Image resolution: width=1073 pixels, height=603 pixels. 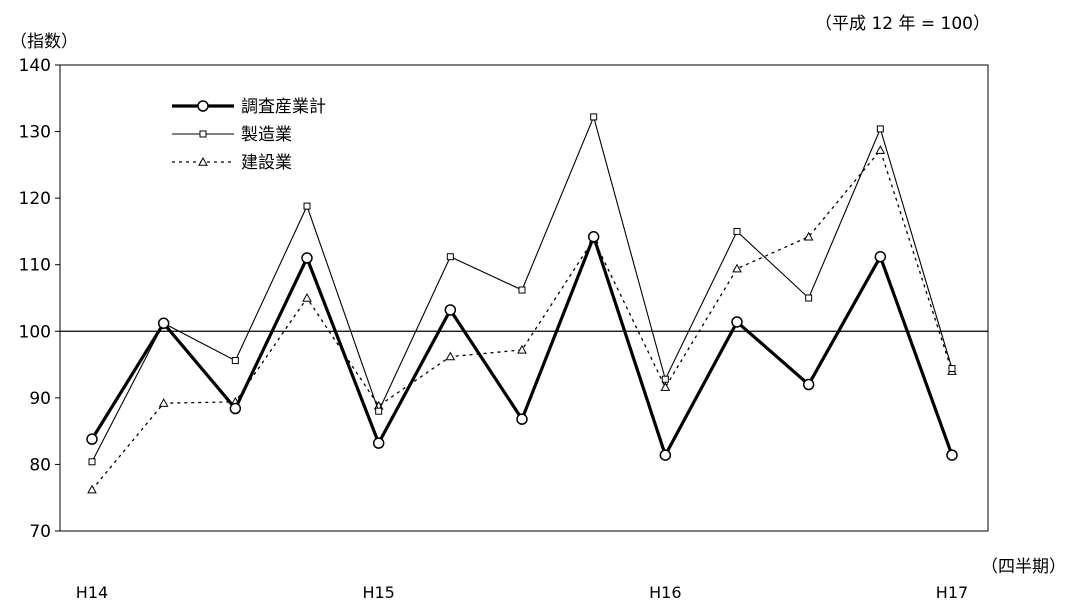 What do you see at coordinates (283, 107) in the screenshot?
I see `legend-label: 調査産業計` at bounding box center [283, 107].